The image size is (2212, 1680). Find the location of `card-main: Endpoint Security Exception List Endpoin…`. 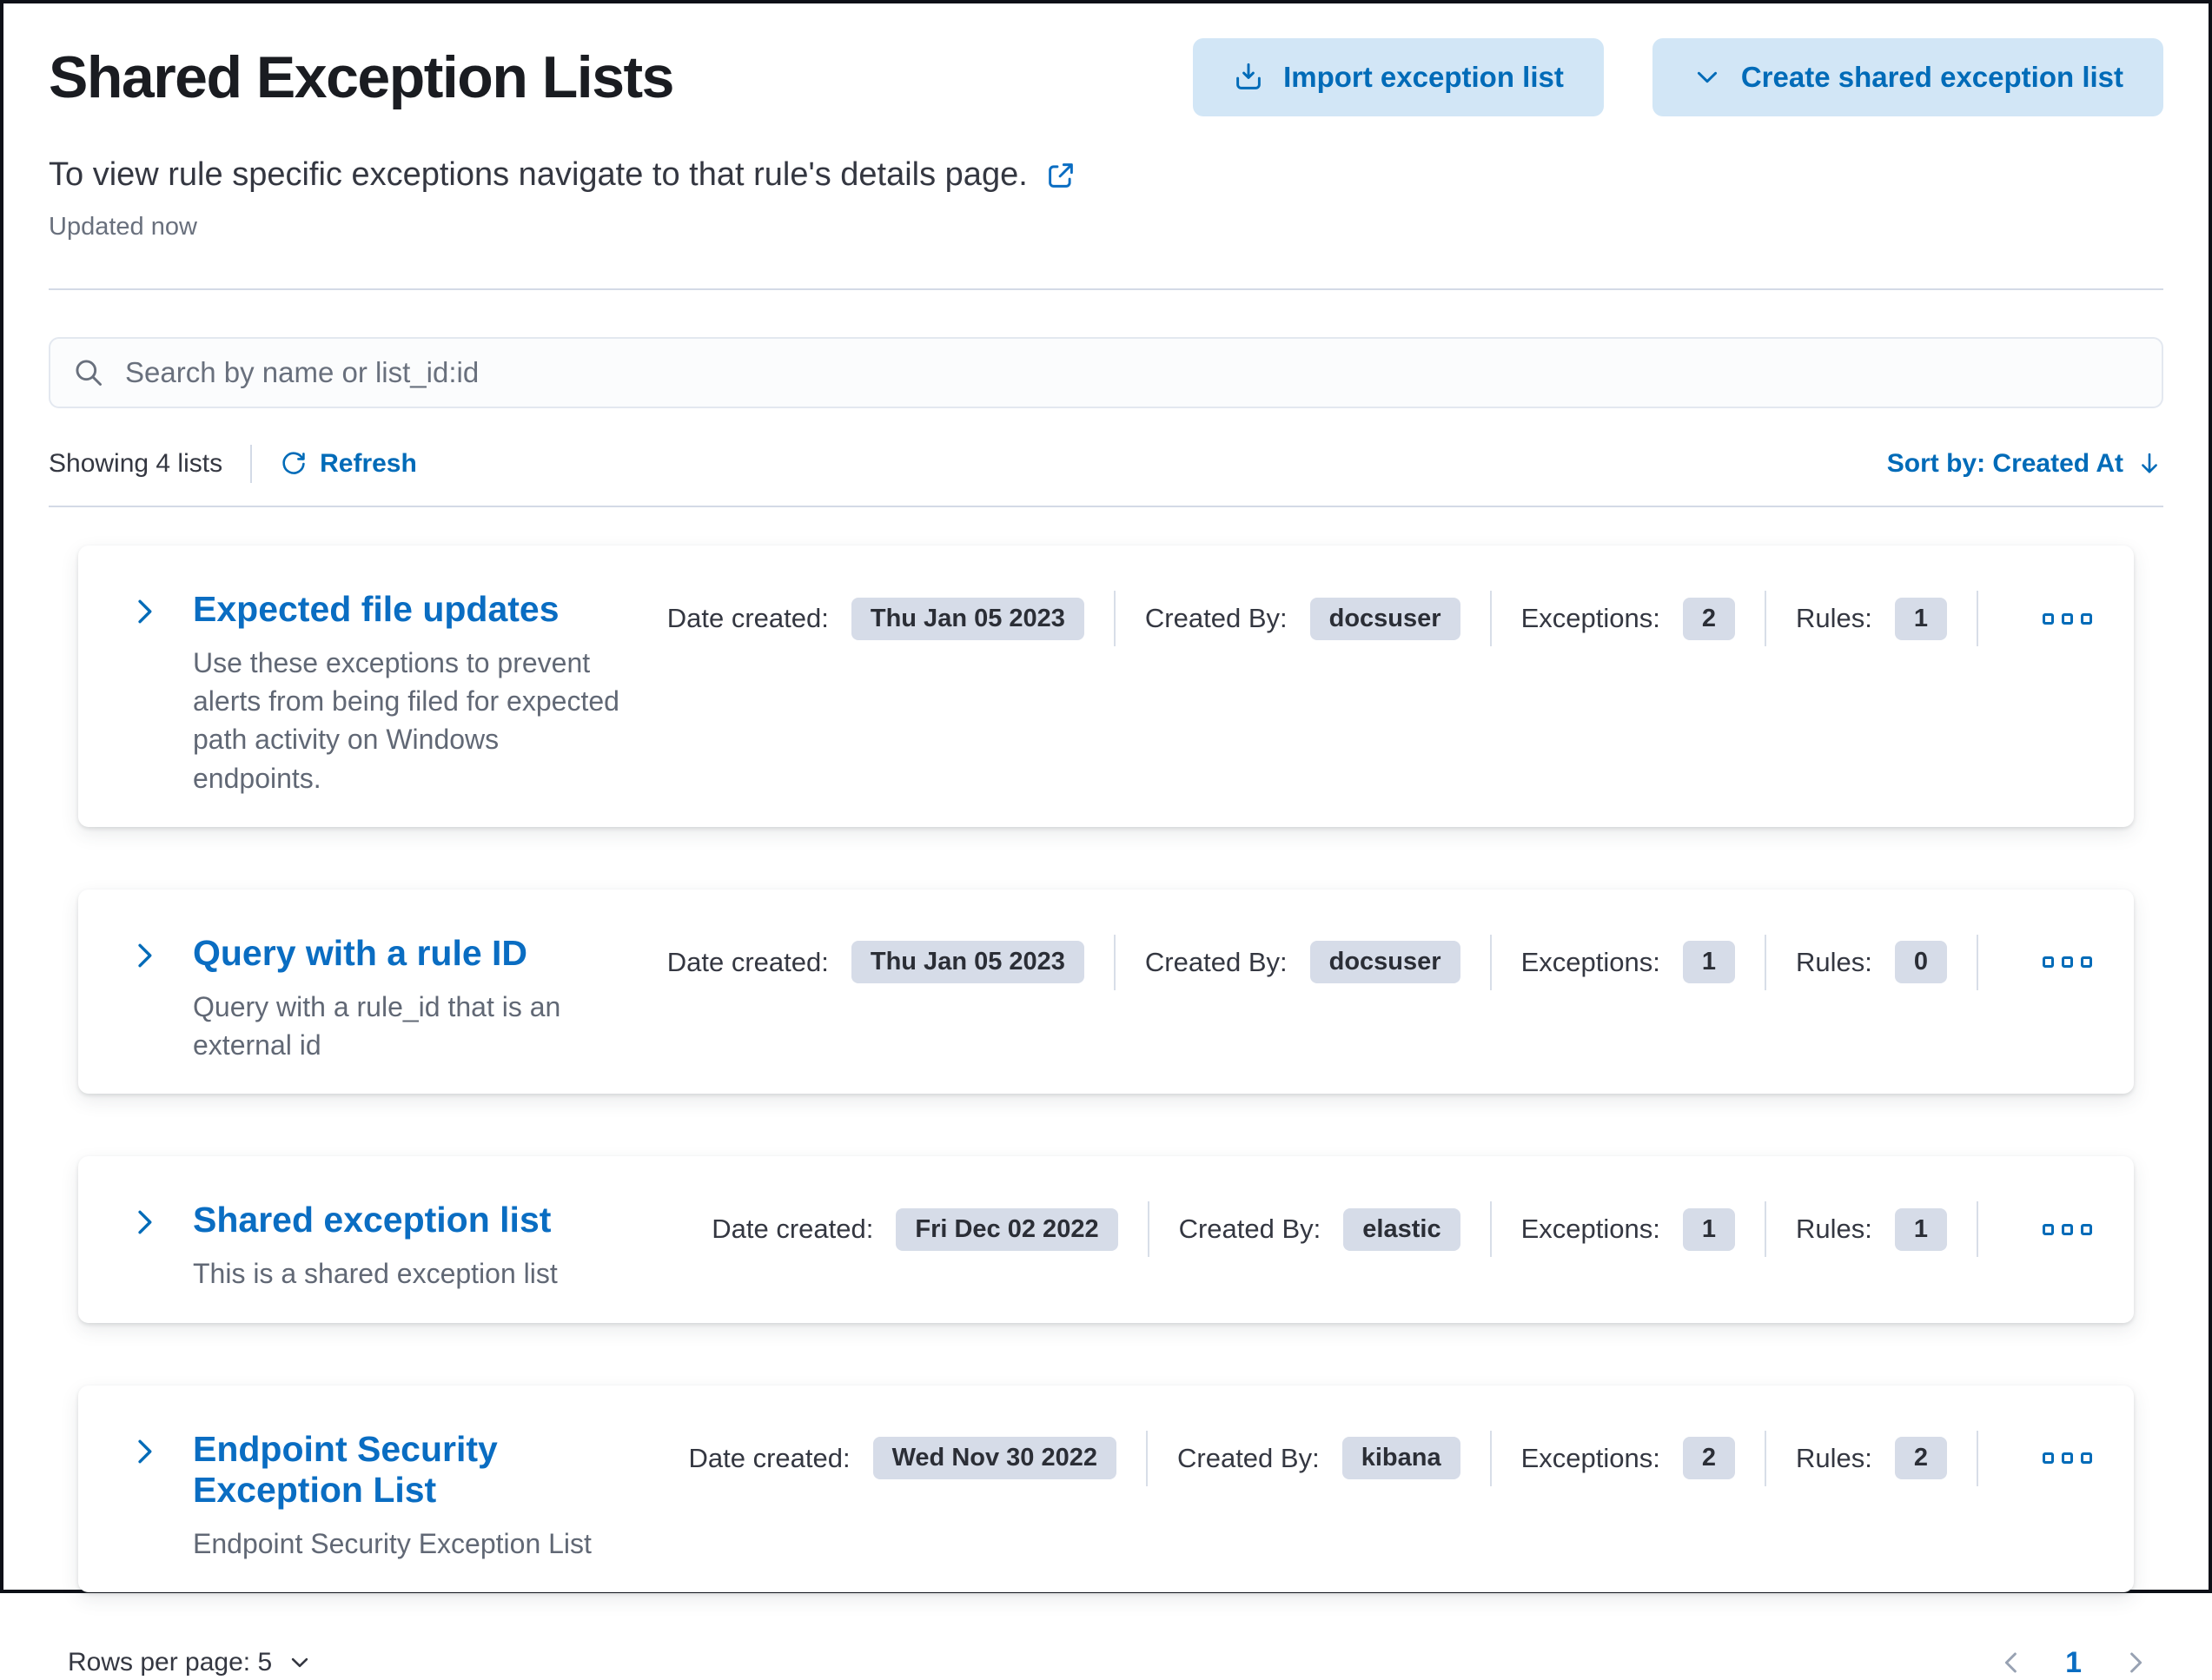

card-main: Endpoint Security Exception List Endpoin… is located at coordinates (424, 1496).